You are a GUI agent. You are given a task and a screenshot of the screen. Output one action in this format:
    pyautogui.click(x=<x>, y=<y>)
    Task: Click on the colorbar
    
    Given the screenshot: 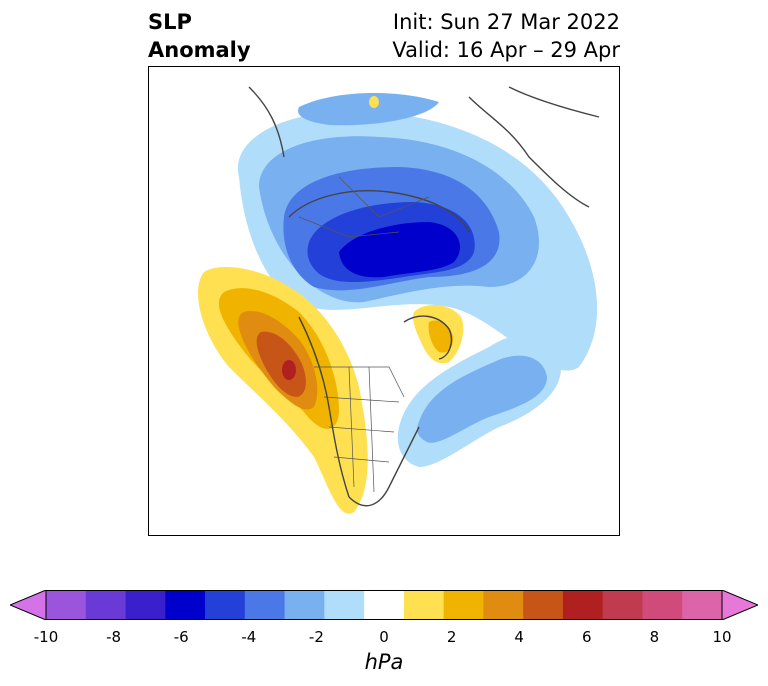 What is the action you would take?
    pyautogui.click(x=384, y=605)
    